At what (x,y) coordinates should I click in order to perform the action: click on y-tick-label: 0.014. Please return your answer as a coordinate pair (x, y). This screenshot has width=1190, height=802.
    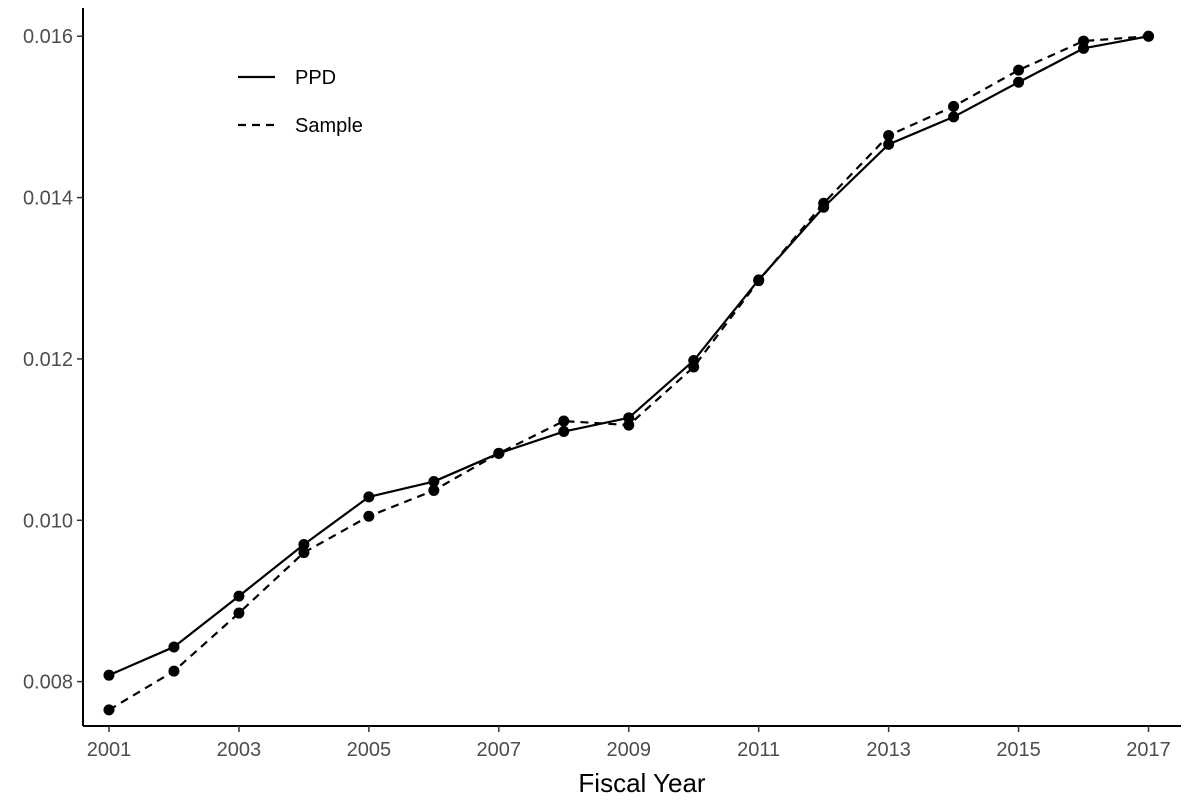
    Looking at the image, I should click on (48, 199).